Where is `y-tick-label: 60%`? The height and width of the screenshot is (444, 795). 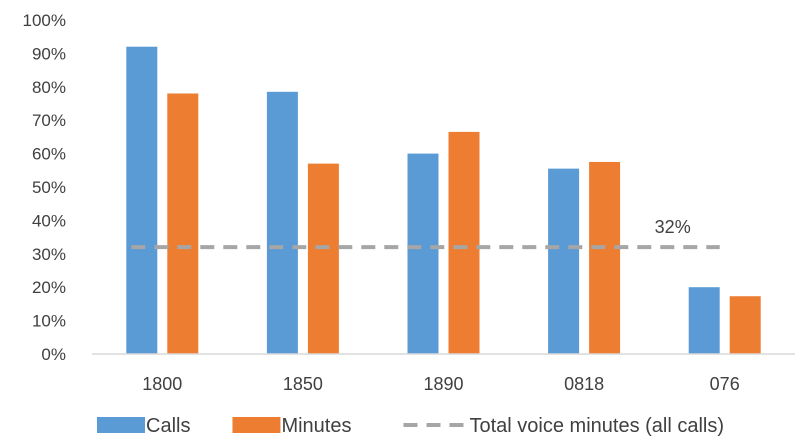 y-tick-label: 60% is located at coordinates (49, 154).